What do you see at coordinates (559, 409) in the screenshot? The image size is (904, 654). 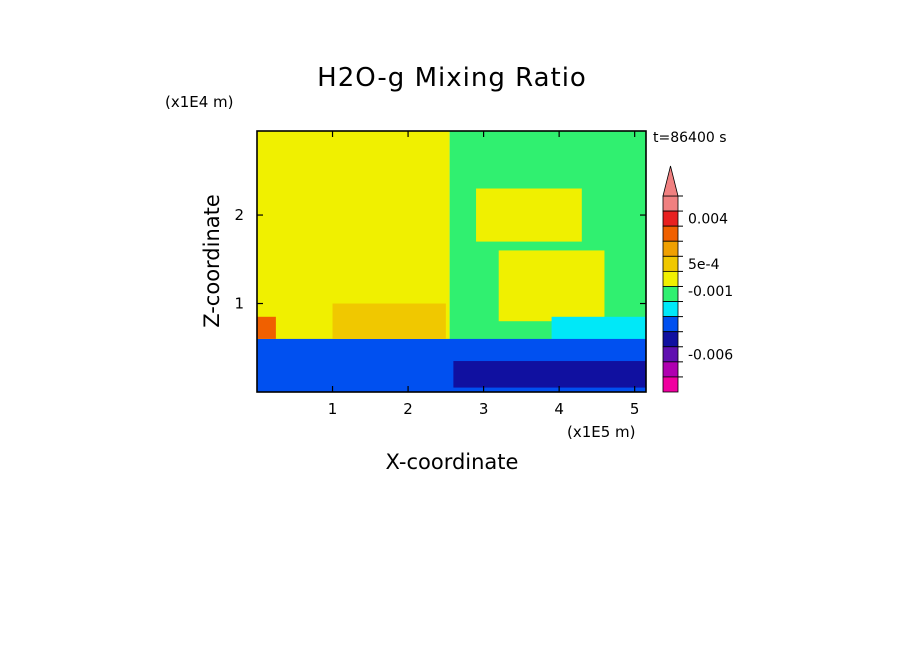 I see `x-tick-label-3: 4` at bounding box center [559, 409].